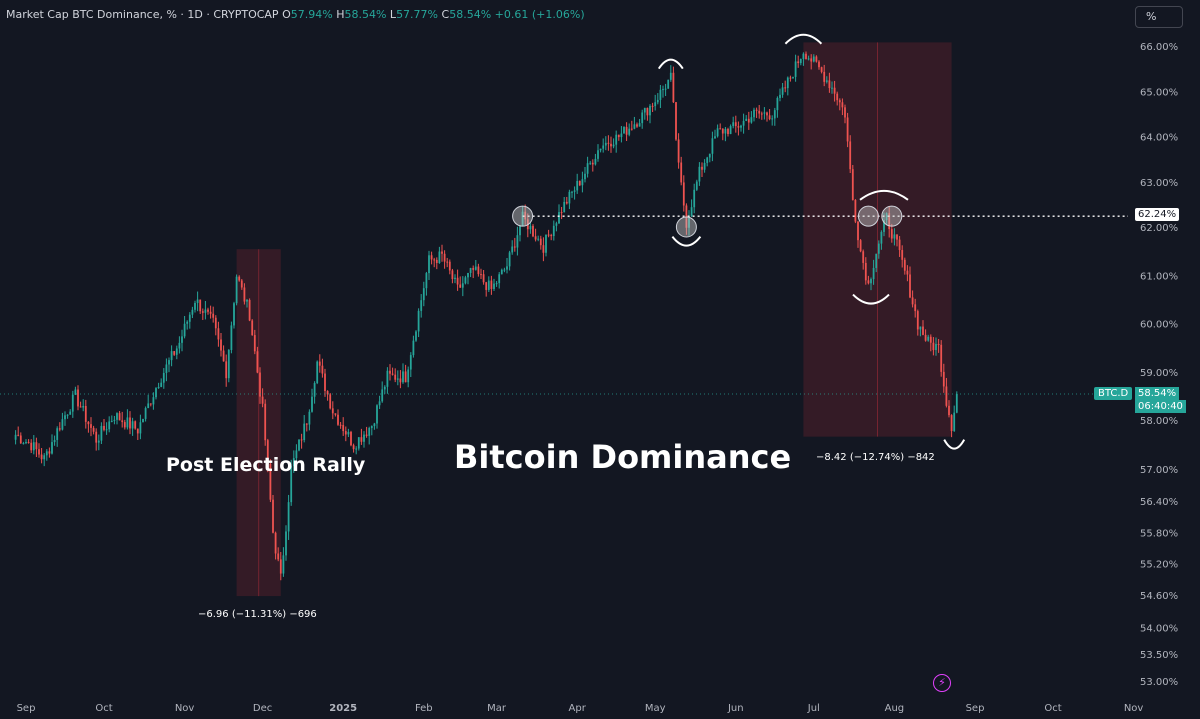 This screenshot has height=719, width=1200. I want to click on y-axis-tick-label: 55.20%, so click(1159, 565).